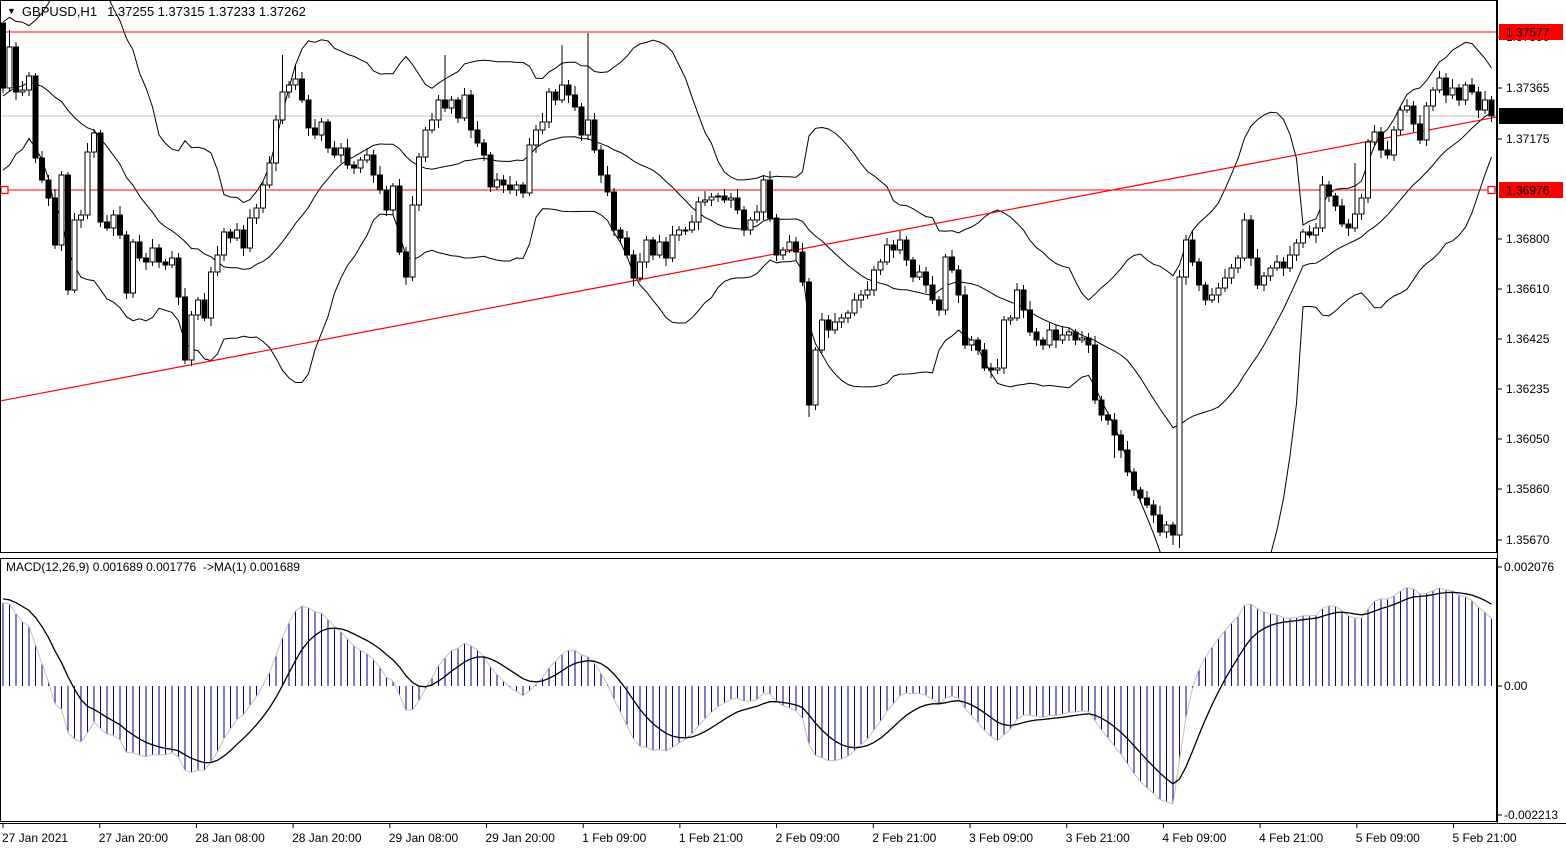  What do you see at coordinates (59, 11) in the screenshot?
I see `symbol-period-label: GBPUSD,H1` at bounding box center [59, 11].